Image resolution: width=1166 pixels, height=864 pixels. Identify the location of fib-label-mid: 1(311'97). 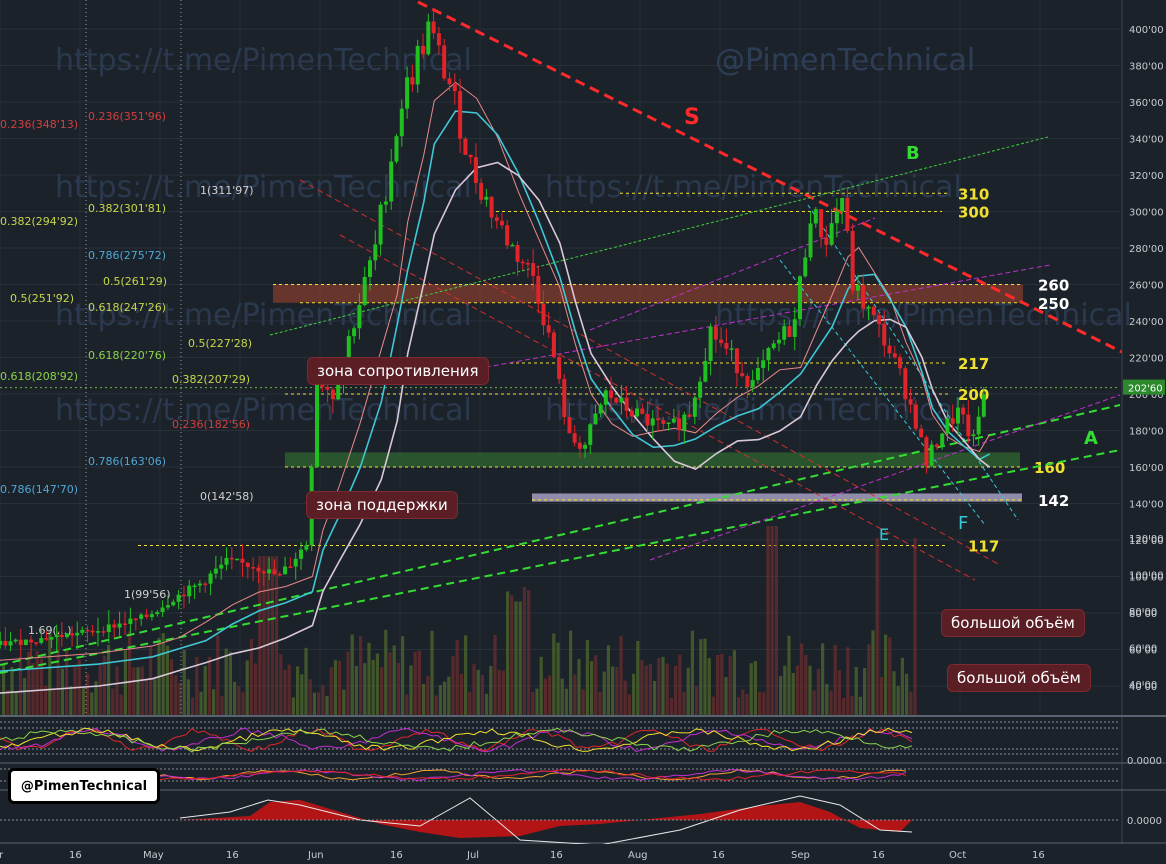
(227, 190).